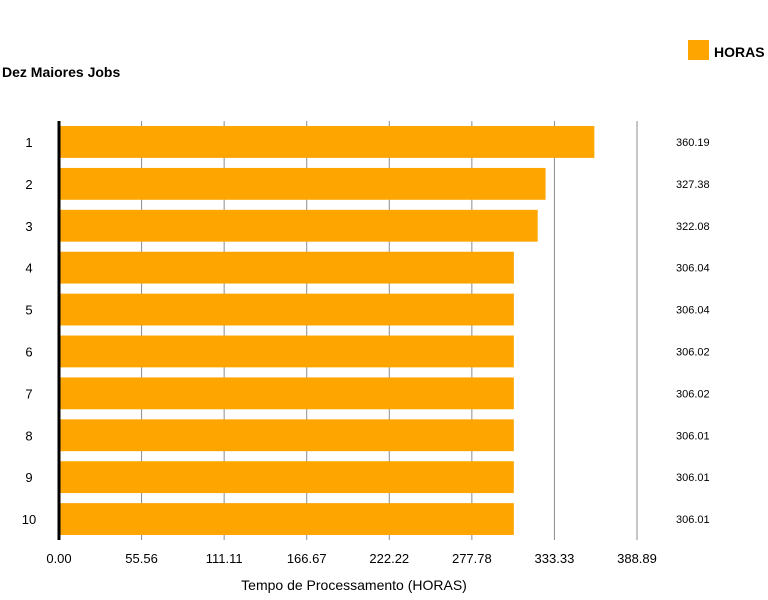  What do you see at coordinates (739, 52) in the screenshot?
I see `legend-label: HORAS` at bounding box center [739, 52].